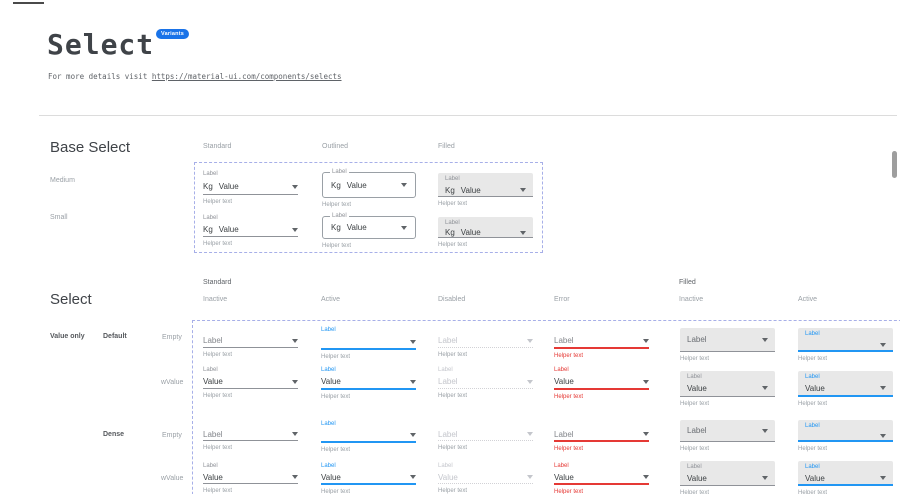 The width and height of the screenshot is (900, 494). What do you see at coordinates (485, 185) in the screenshot?
I see `filled-box: Label Kg Value` at bounding box center [485, 185].